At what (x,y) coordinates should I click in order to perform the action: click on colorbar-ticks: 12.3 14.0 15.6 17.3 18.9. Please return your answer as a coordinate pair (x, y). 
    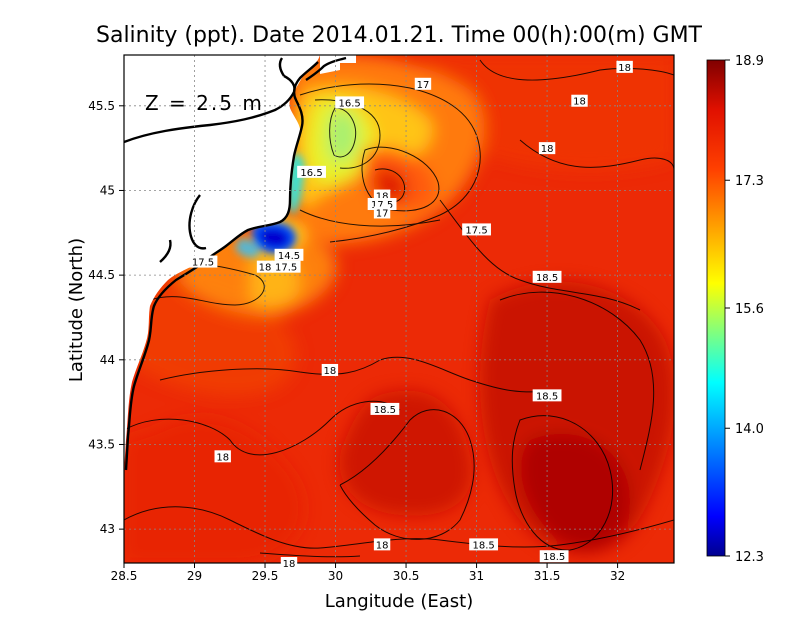
    Looking at the image, I should click on (744, 309).